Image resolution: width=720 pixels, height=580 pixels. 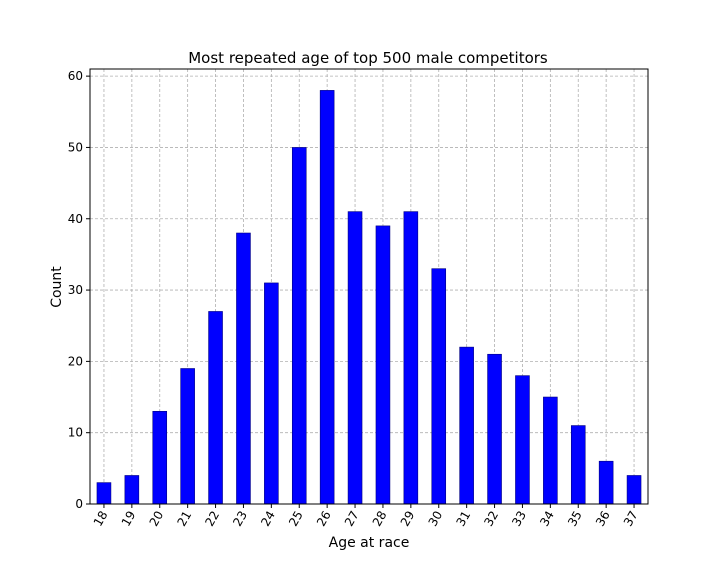 What do you see at coordinates (296, 519) in the screenshot?
I see `x-tick-label: 25` at bounding box center [296, 519].